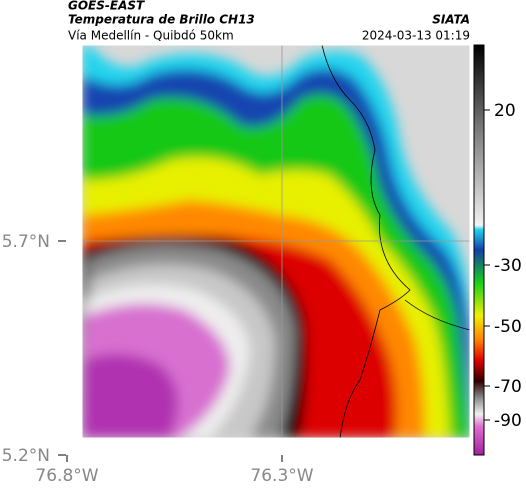 This screenshot has width=526, height=491. I want to click on lat-label: 5.2°N, so click(26, 456).